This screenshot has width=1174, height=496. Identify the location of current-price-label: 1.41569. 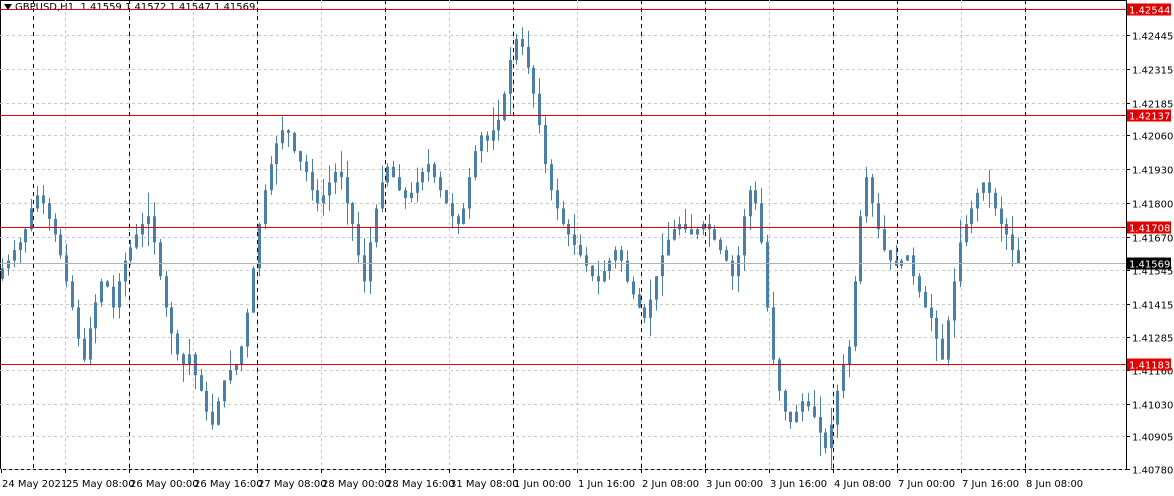
(1149, 265).